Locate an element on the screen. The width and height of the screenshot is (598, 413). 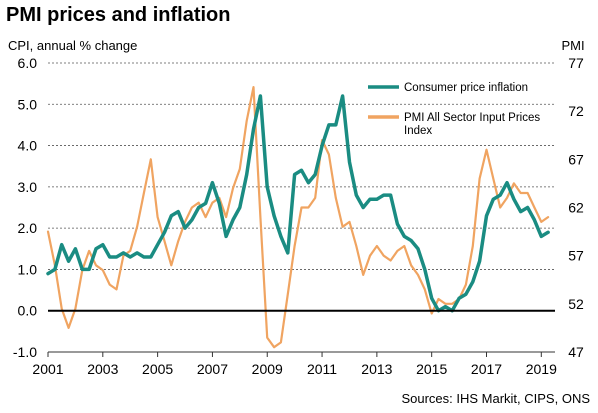
y-left-tick-label: 1.0 is located at coordinates (28, 269).